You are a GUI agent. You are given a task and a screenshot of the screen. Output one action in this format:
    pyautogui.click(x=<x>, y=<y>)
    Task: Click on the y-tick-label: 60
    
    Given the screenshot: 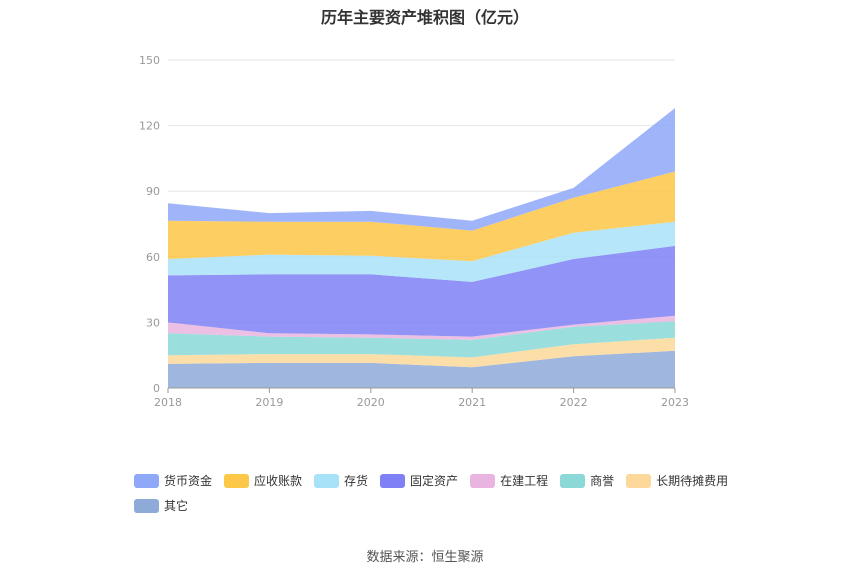 What is the action you would take?
    pyautogui.click(x=153, y=257)
    